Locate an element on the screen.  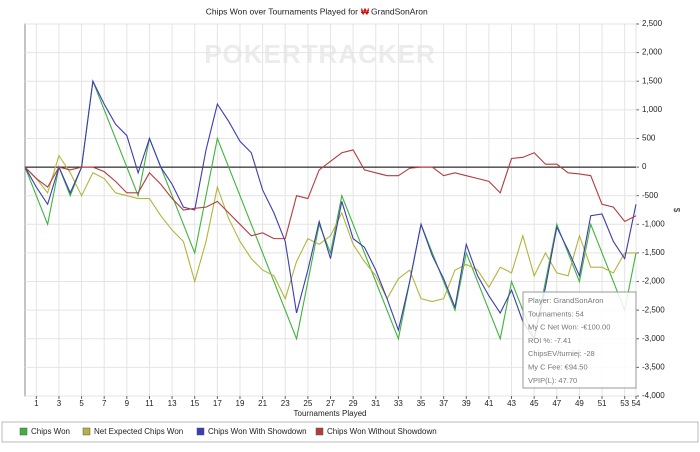
x-tick-label: 15 is located at coordinates (194, 403).